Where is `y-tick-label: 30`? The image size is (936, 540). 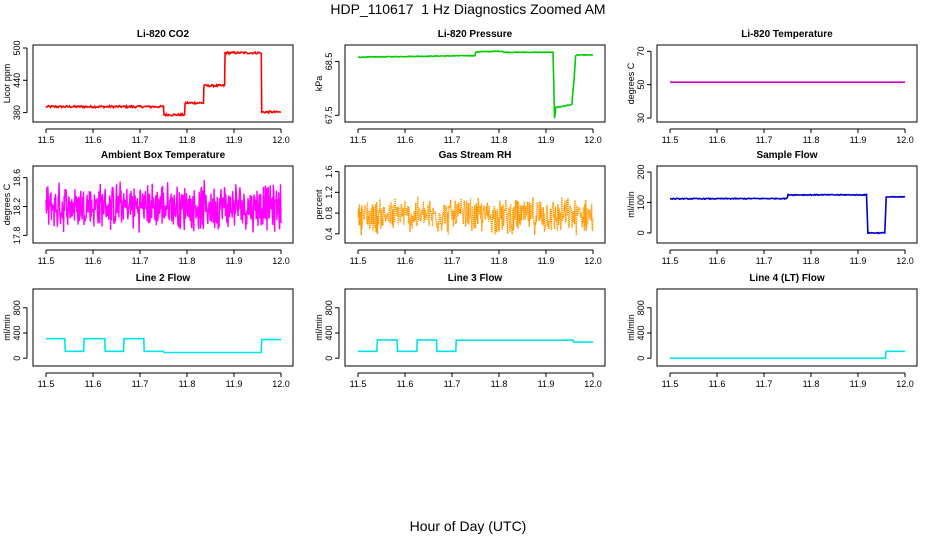 y-tick-label: 30 is located at coordinates (641, 118).